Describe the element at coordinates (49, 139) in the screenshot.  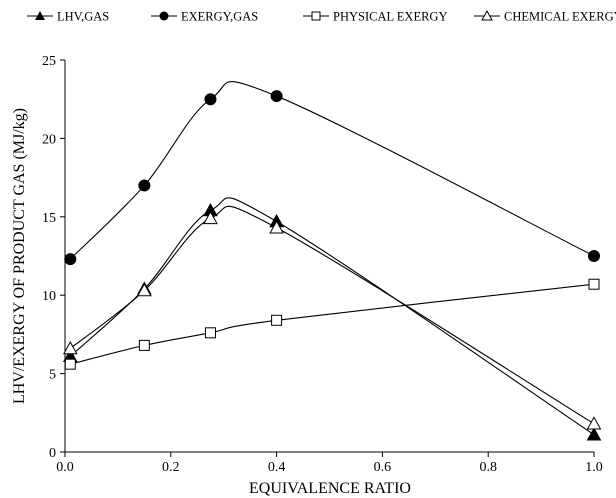
I see `y-tick-label: 20` at that location.